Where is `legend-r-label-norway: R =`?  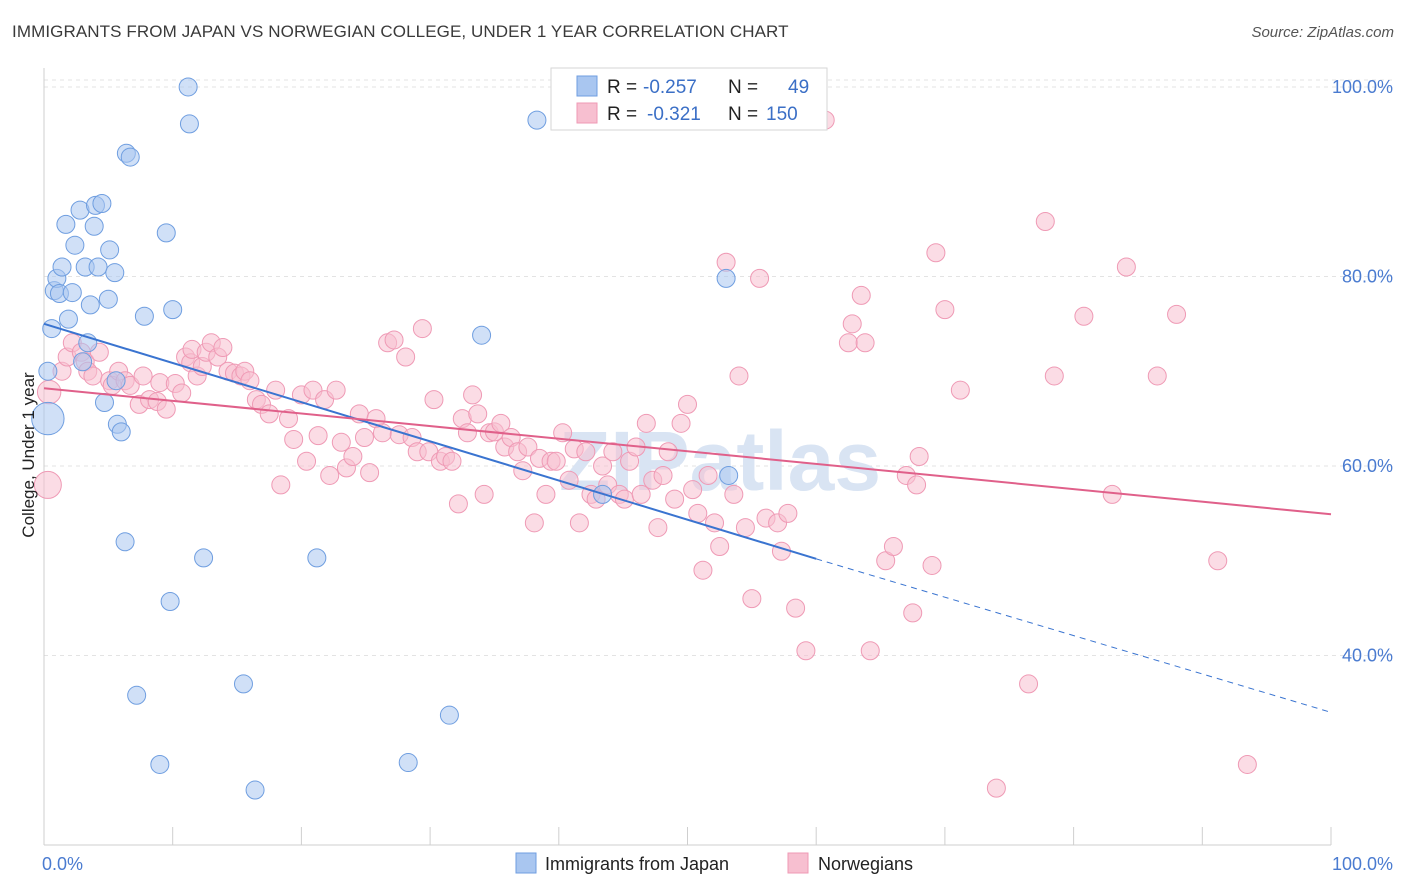 legend-r-label-norway: R = is located at coordinates (622, 114).